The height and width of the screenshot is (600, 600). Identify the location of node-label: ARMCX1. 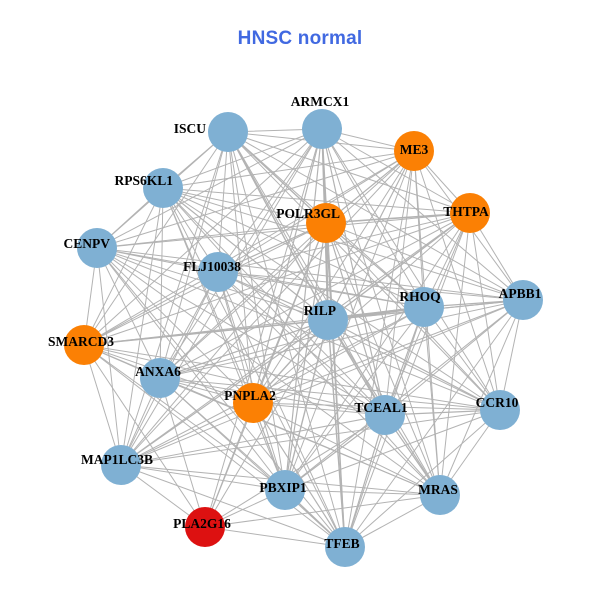
(320, 101).